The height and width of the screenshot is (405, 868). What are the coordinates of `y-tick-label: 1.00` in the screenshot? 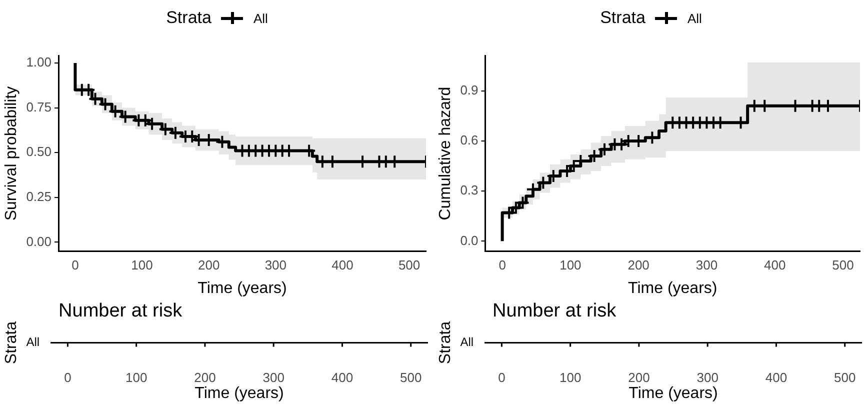 It's located at (39, 62).